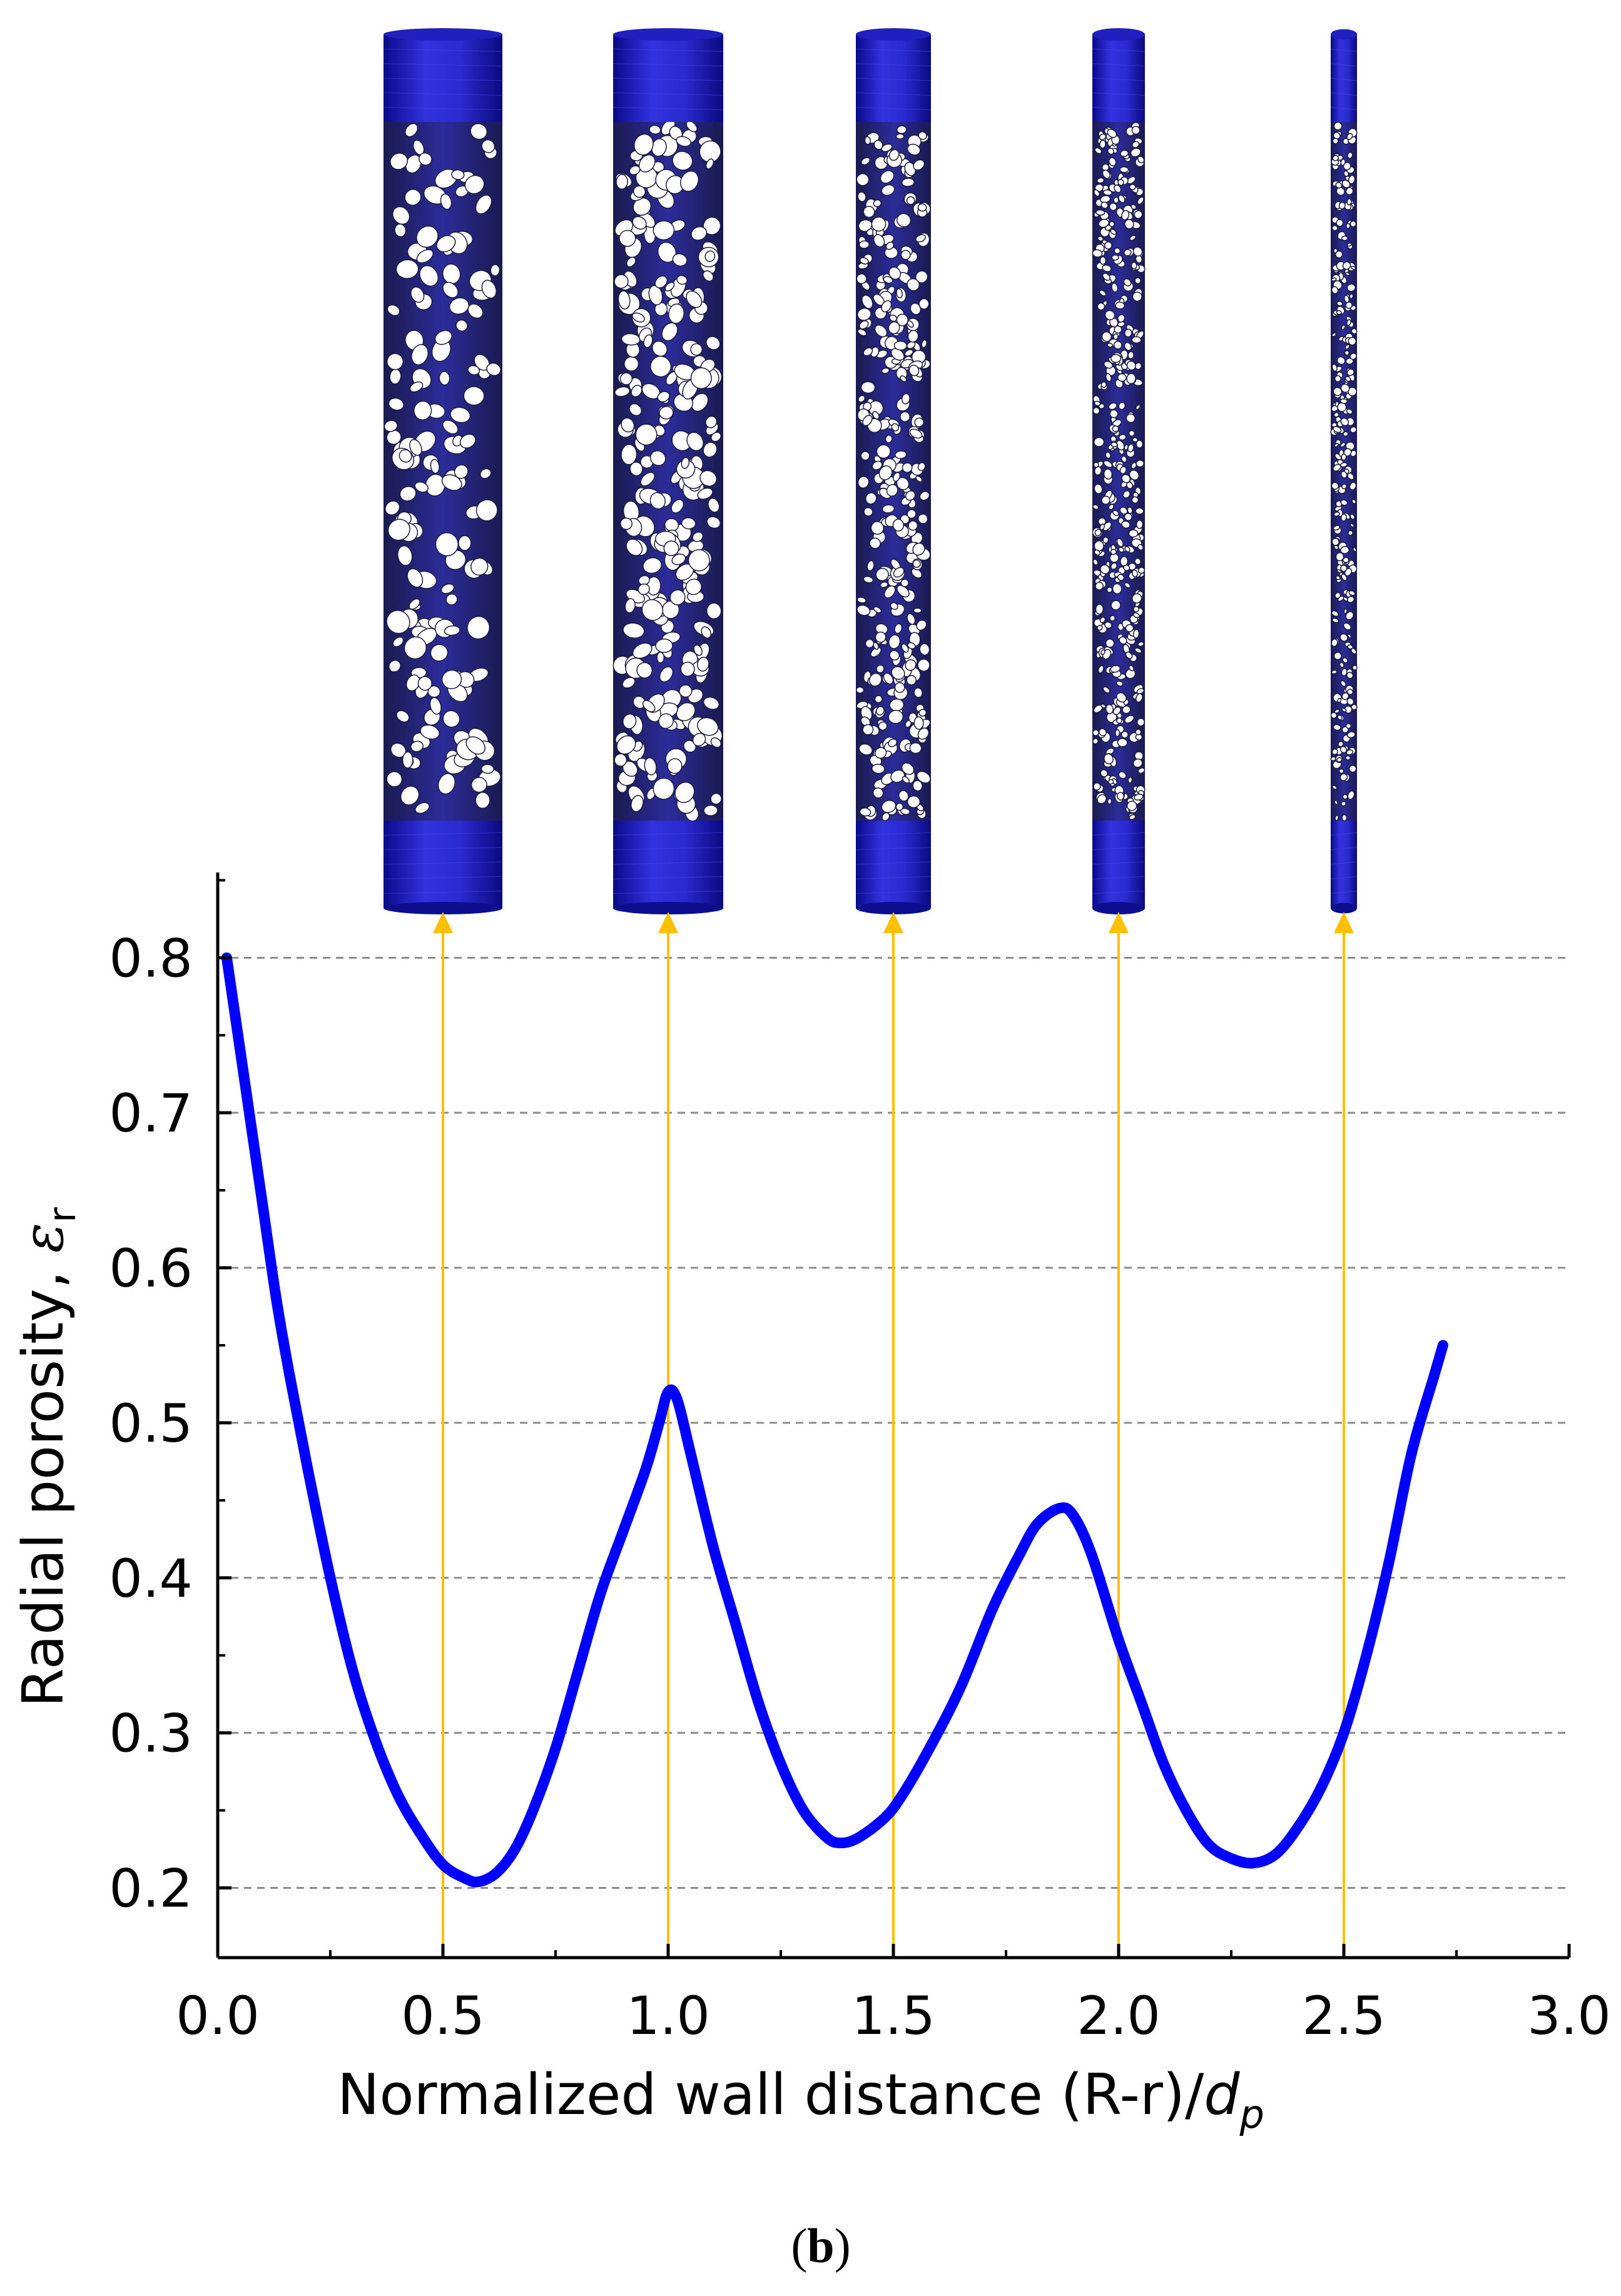  I want to click on packed-column, so click(668, 471).